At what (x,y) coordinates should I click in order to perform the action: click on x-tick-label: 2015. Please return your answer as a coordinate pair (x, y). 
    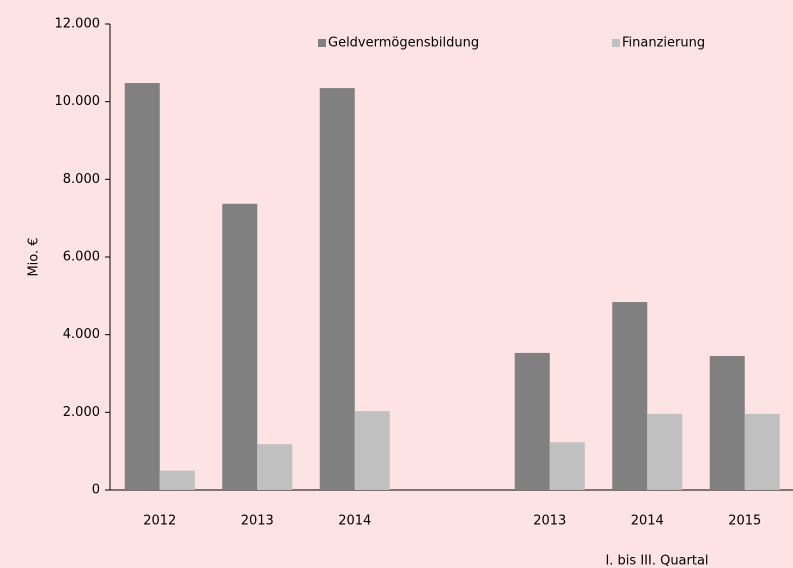
    Looking at the image, I should click on (744, 521).